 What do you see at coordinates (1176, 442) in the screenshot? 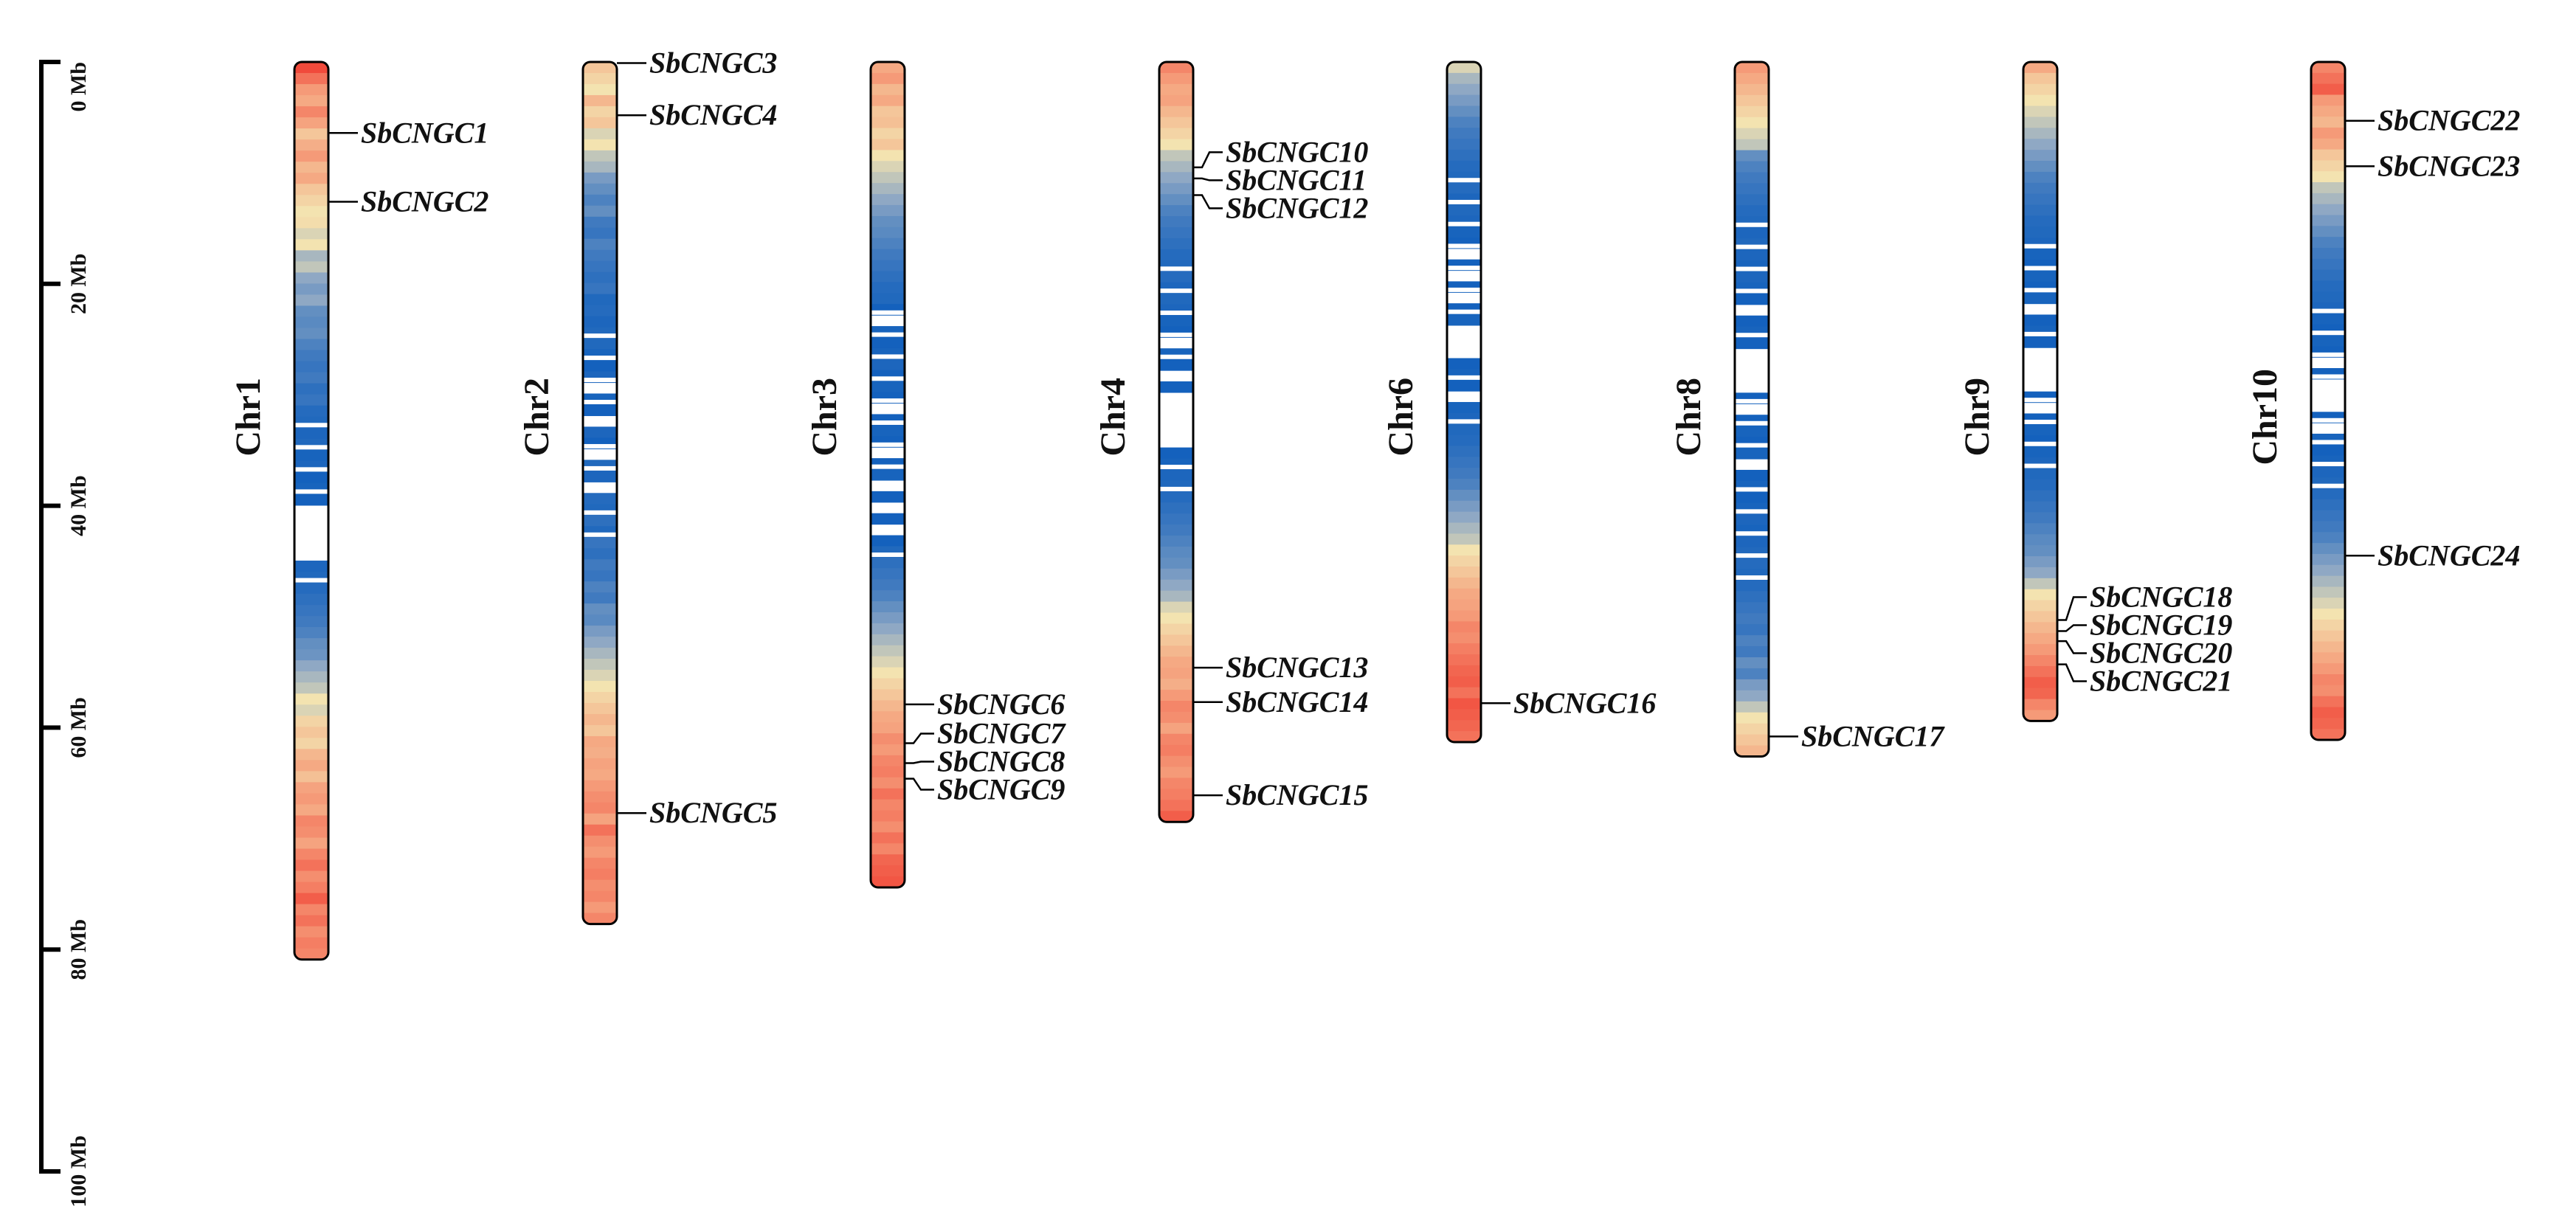
I see `density-bands` at bounding box center [1176, 442].